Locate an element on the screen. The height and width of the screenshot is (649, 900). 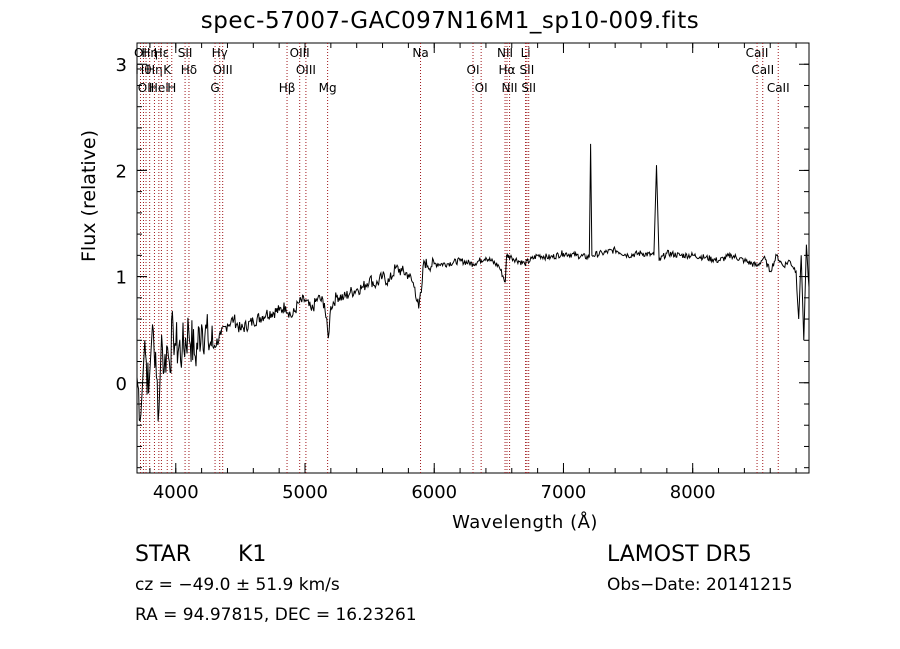
spectral-line-label: Hε is located at coordinates (162, 53).